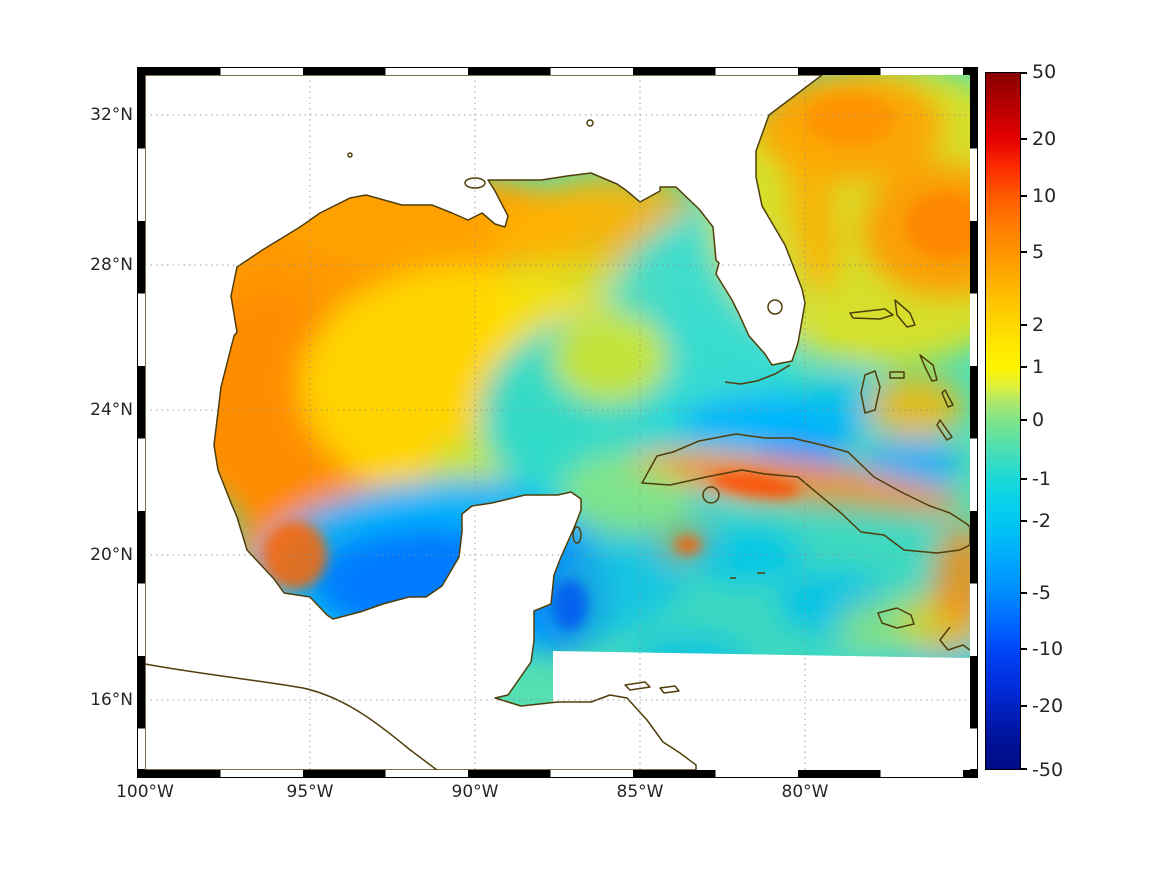 This screenshot has width=1167, height=875. Describe the element at coordinates (757, 374) in the screenshot. I see `florida-keys` at that location.